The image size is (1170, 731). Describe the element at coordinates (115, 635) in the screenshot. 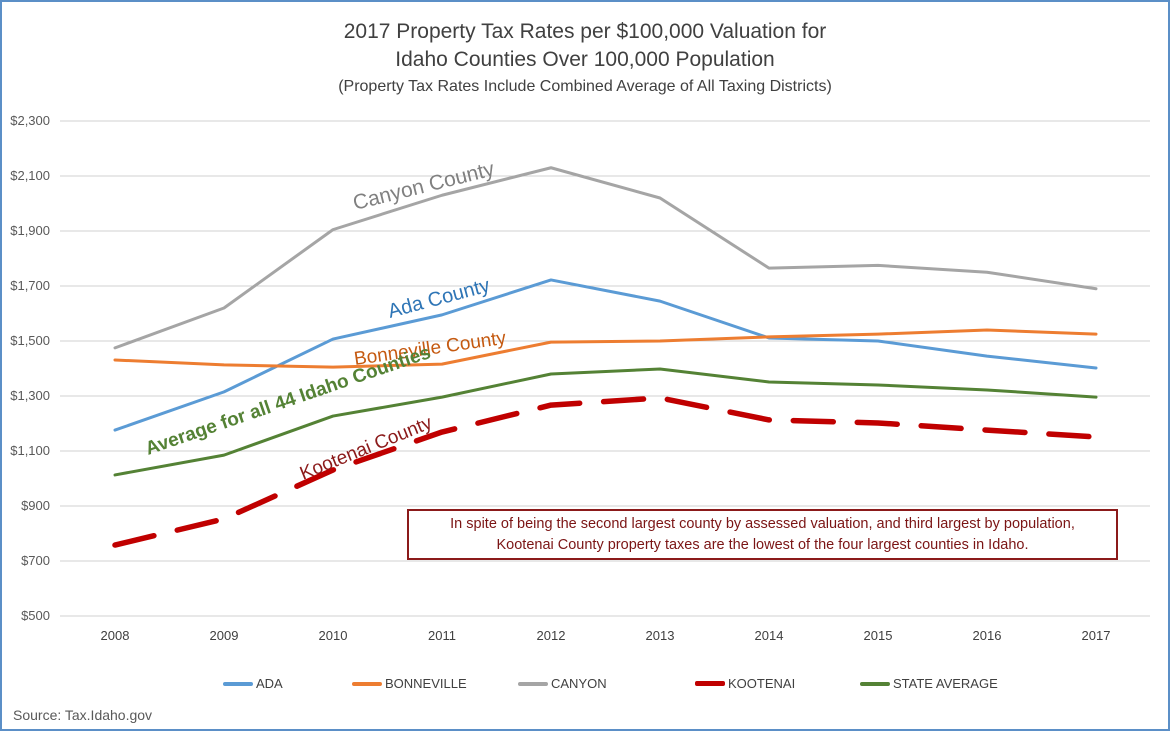

I see `x-tick-label: 2008` at that location.